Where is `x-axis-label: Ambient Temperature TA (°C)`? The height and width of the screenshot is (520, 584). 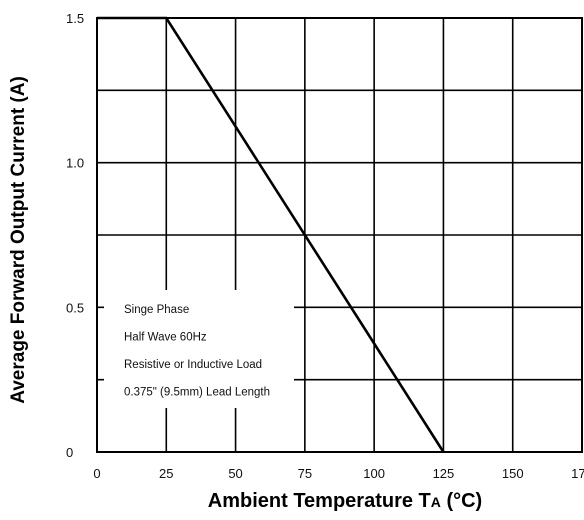 x-axis-label: Ambient Temperature TA (°C) is located at coordinates (345, 501).